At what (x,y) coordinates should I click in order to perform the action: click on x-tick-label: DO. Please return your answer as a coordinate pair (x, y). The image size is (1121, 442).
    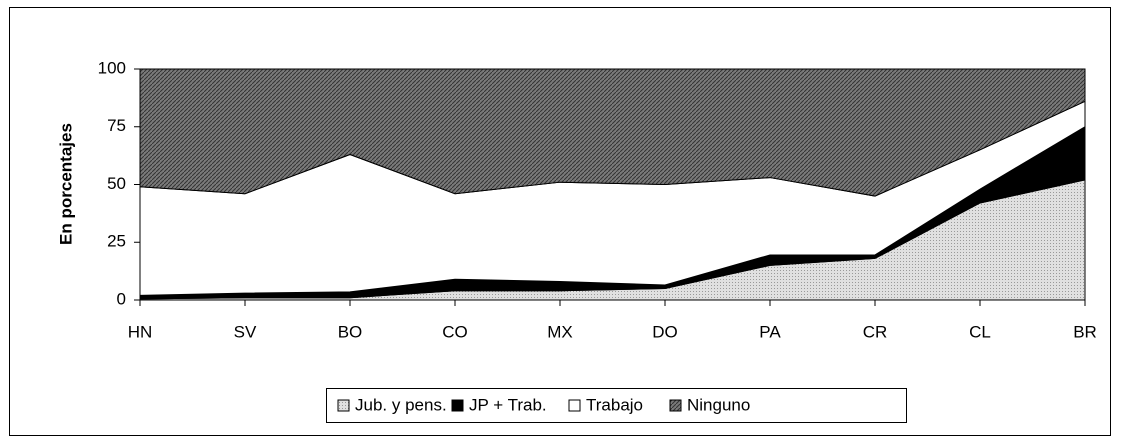
    Looking at the image, I should click on (665, 331).